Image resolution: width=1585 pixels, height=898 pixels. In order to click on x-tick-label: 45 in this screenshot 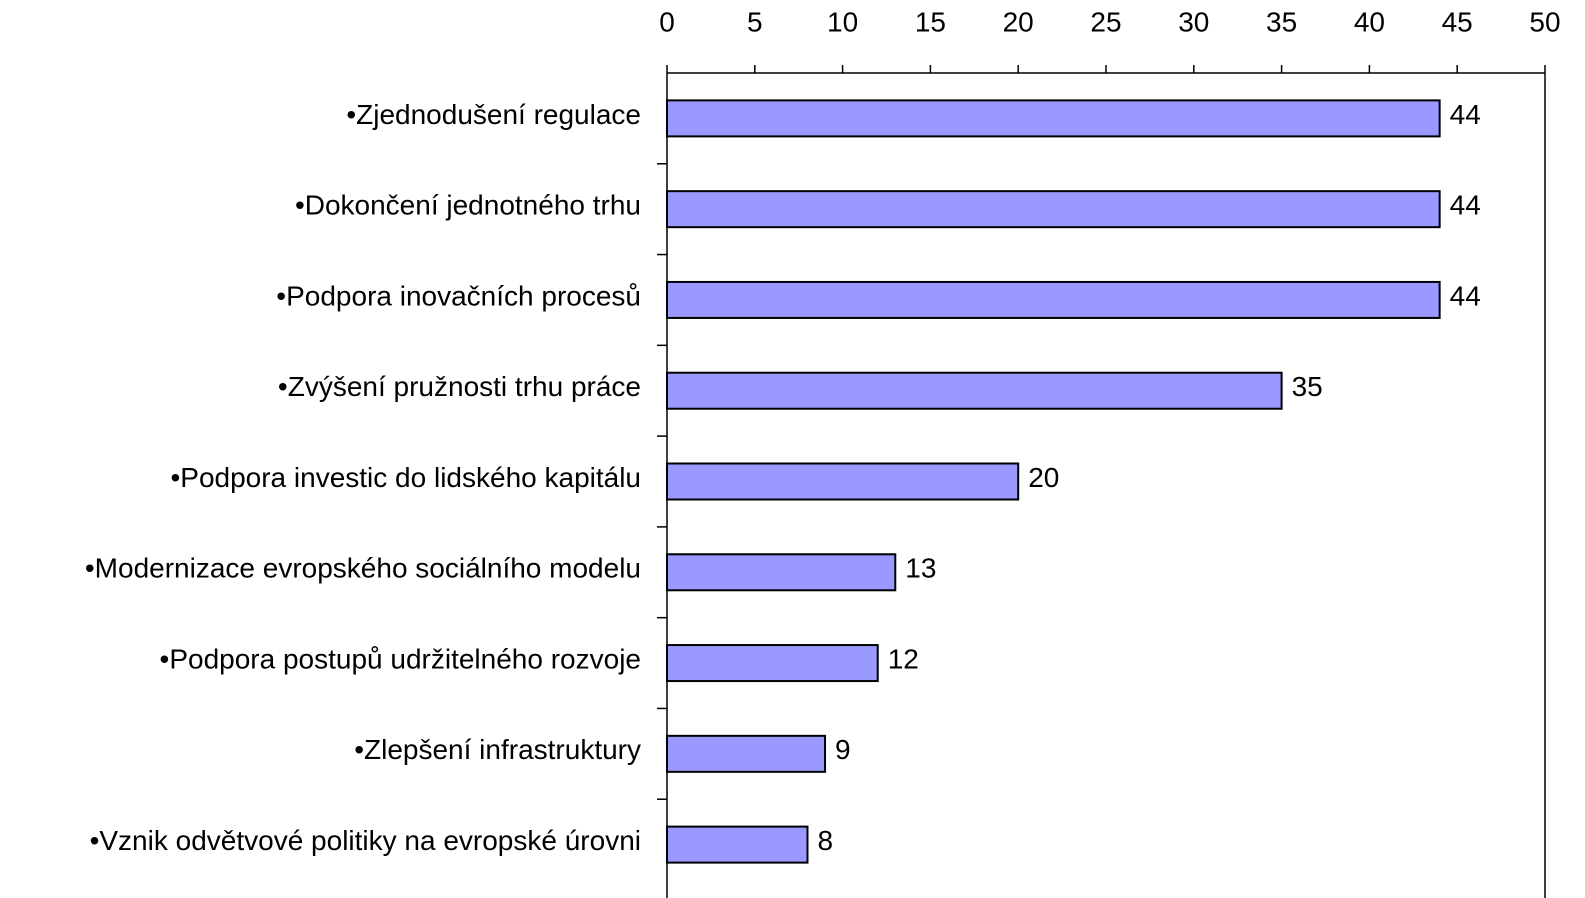, I will do `click(1457, 21)`.